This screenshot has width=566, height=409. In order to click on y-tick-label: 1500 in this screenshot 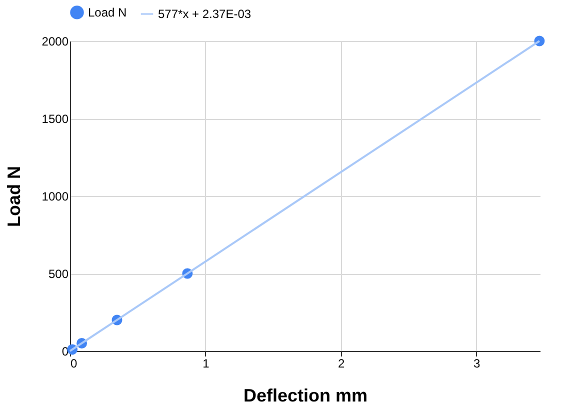, I will do `click(55, 119)`.